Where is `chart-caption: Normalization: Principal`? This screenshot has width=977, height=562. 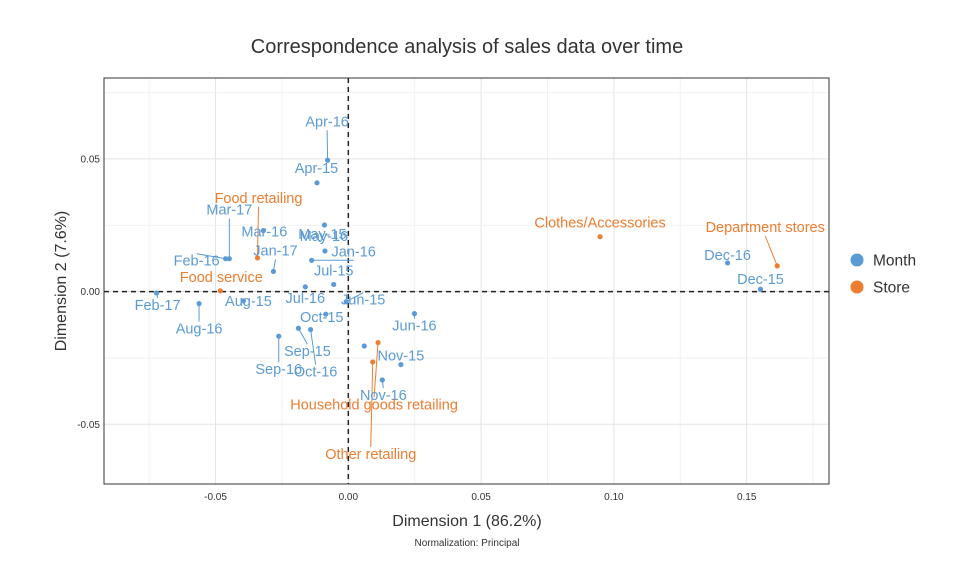 chart-caption: Normalization: Principal is located at coordinates (466, 543).